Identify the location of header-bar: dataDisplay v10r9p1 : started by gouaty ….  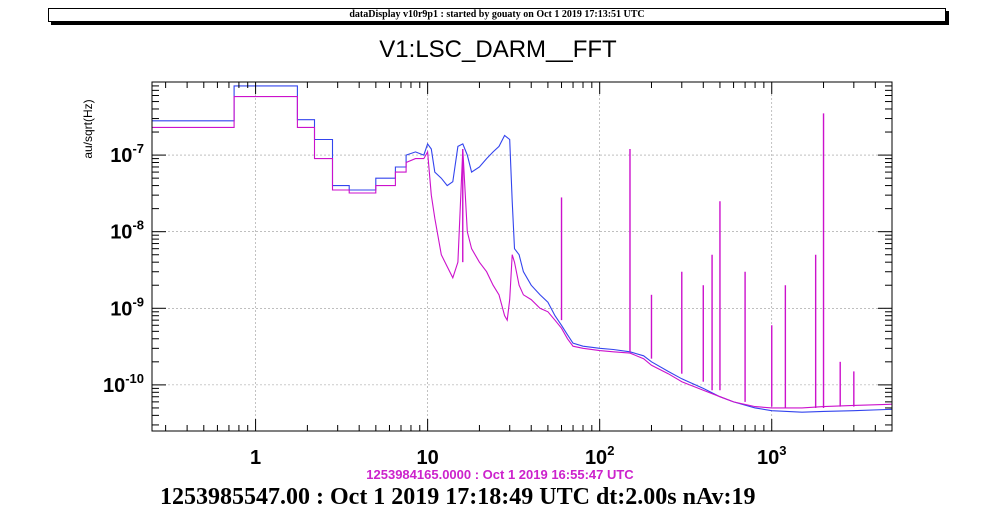
(497, 15).